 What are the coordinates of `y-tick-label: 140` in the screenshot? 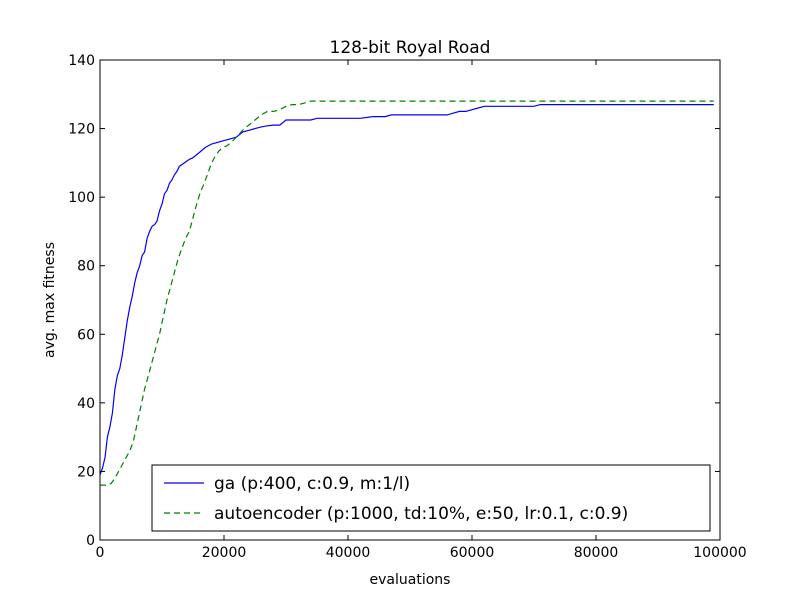 It's located at (81, 61).